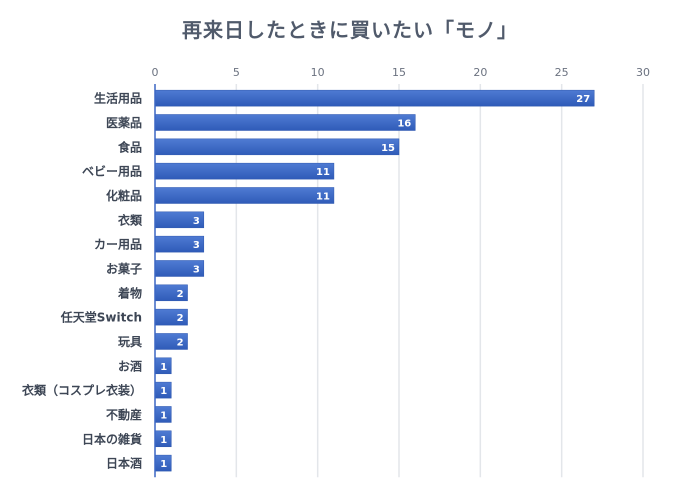 This screenshot has height=492, width=700. I want to click on category-label: お酒, so click(130, 366).